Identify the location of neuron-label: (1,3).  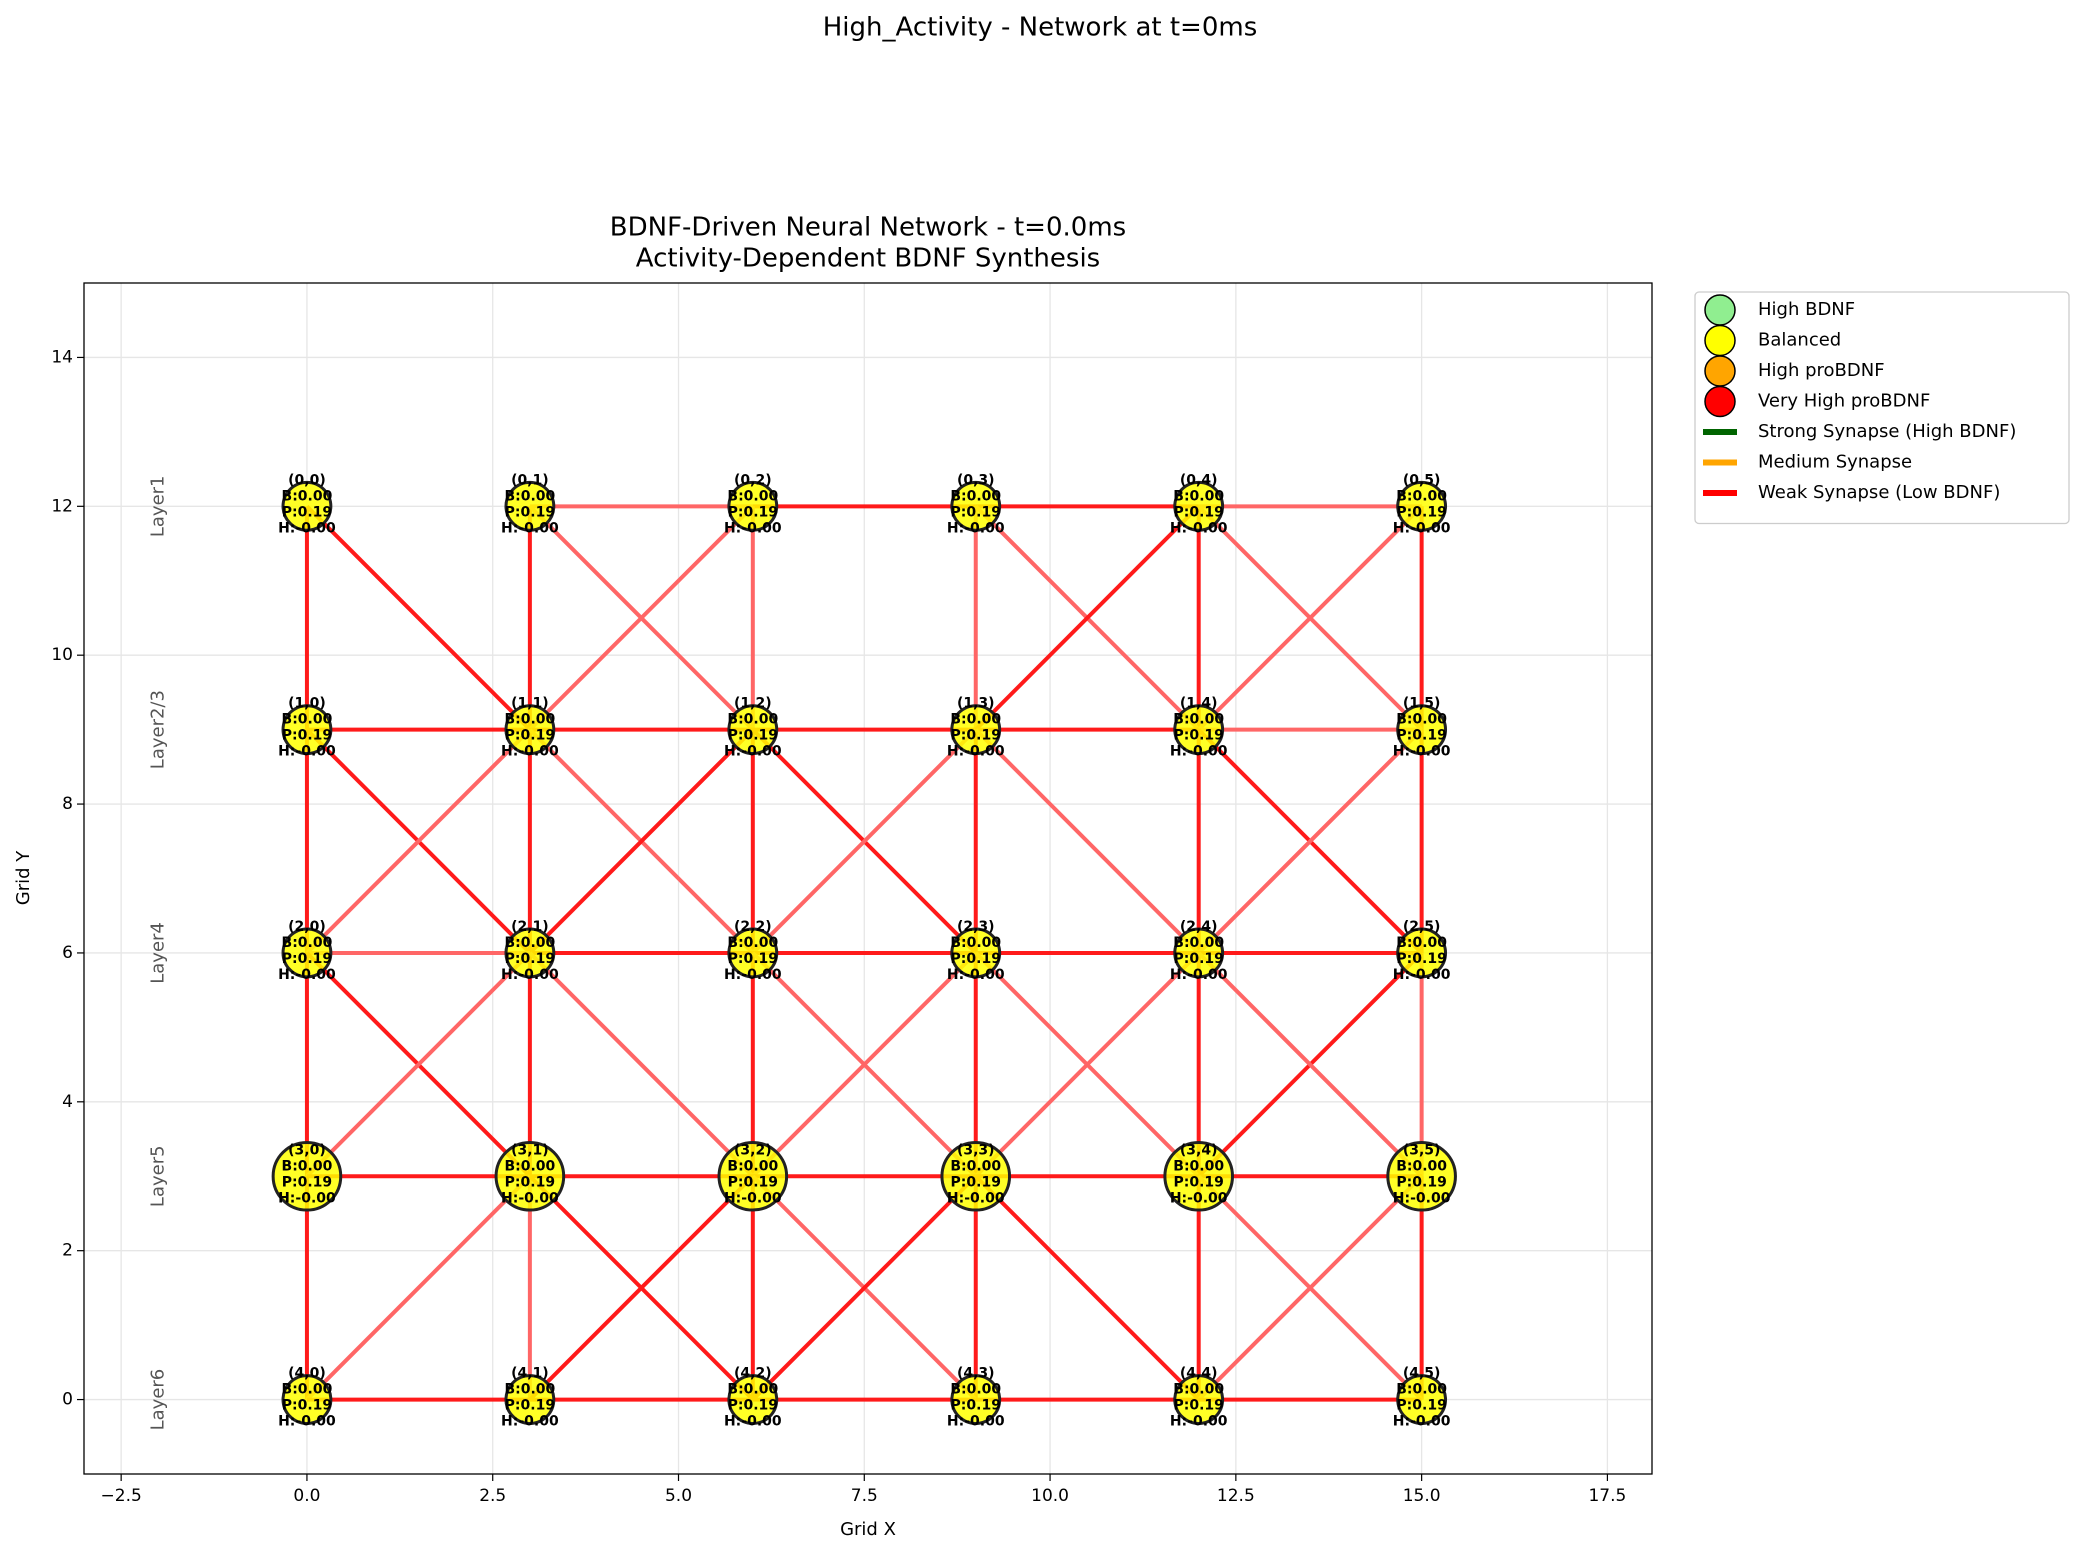
(976, 704).